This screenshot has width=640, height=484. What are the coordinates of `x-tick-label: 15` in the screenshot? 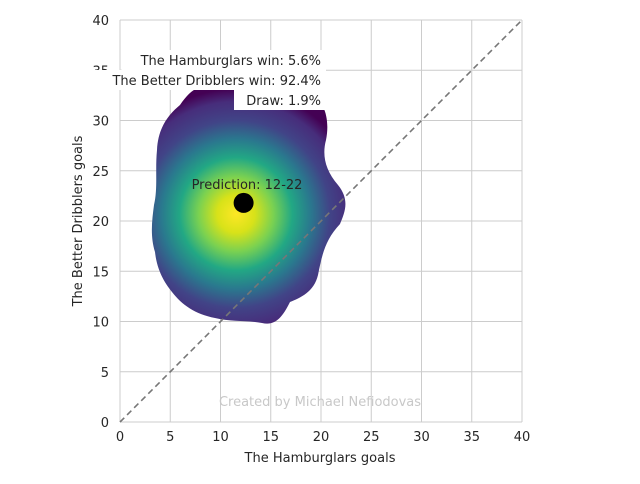 It's located at (270, 437).